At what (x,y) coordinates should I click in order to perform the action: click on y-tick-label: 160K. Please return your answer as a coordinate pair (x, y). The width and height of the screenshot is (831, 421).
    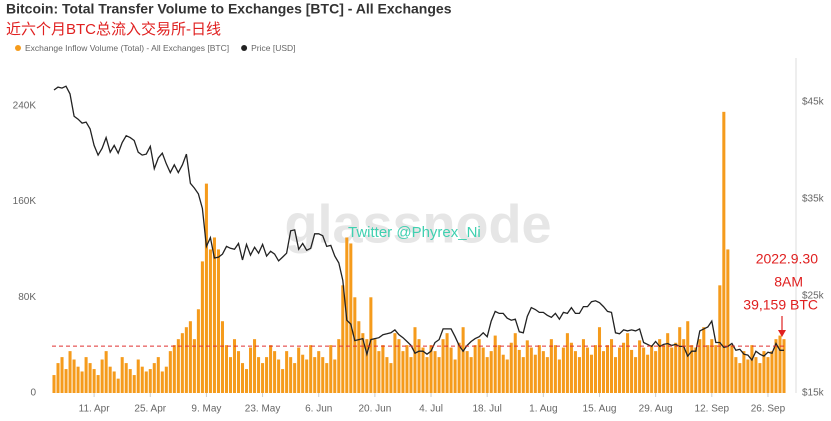
    Looking at the image, I should click on (25, 201).